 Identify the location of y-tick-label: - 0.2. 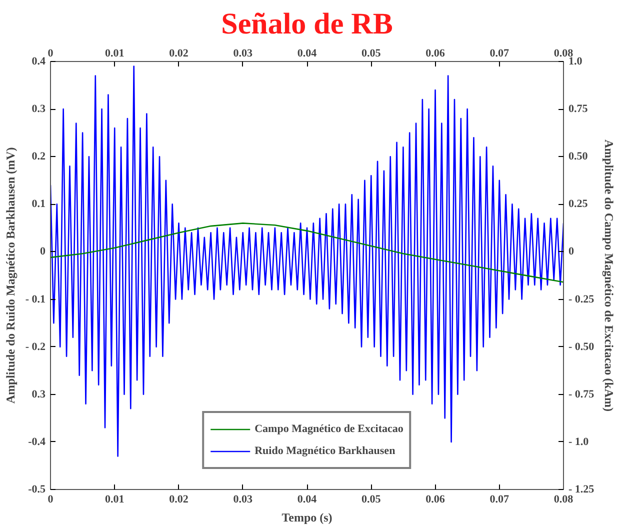
(35, 346).